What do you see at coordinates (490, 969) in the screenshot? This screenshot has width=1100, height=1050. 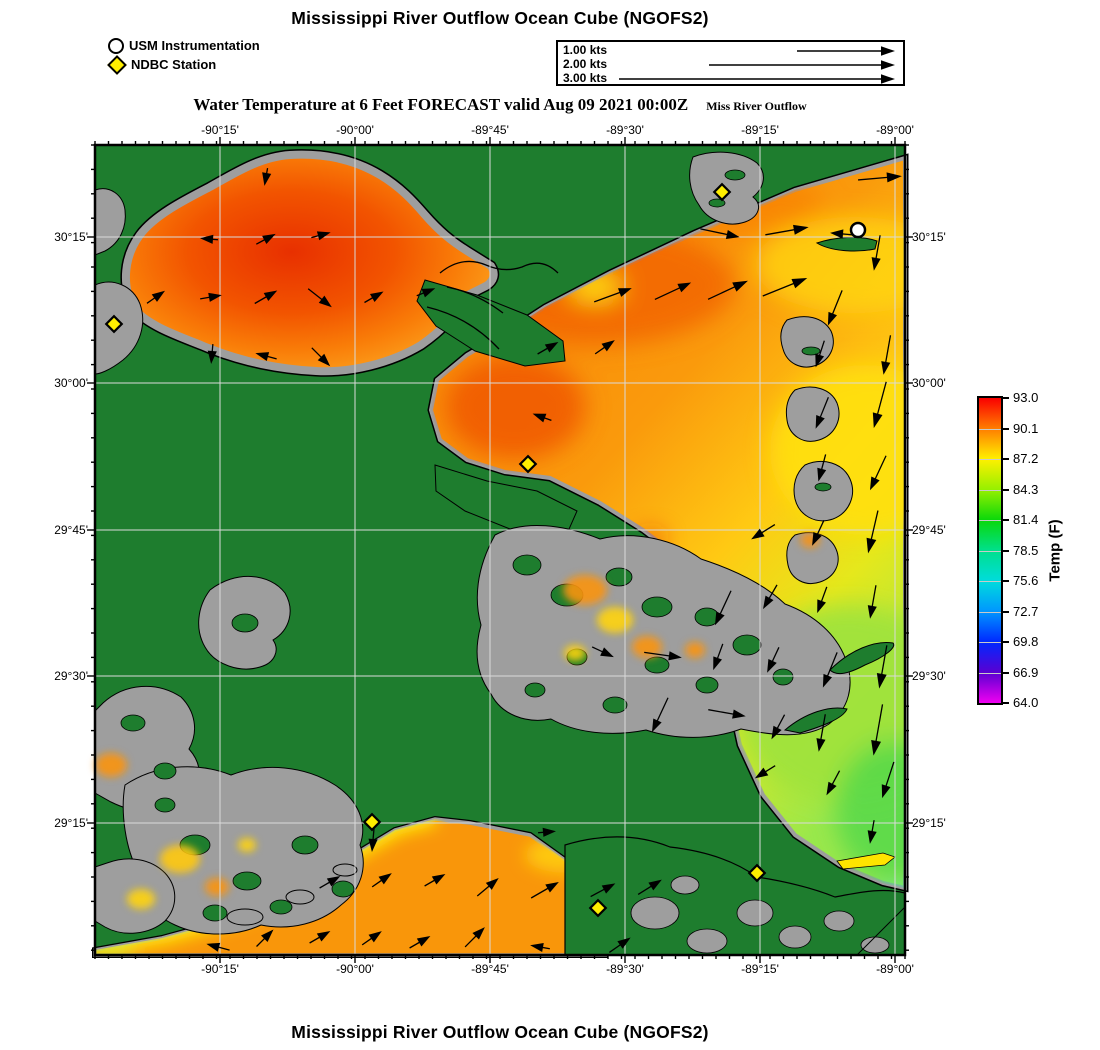 I see `lon-label-bottom: -89°45'` at bounding box center [490, 969].